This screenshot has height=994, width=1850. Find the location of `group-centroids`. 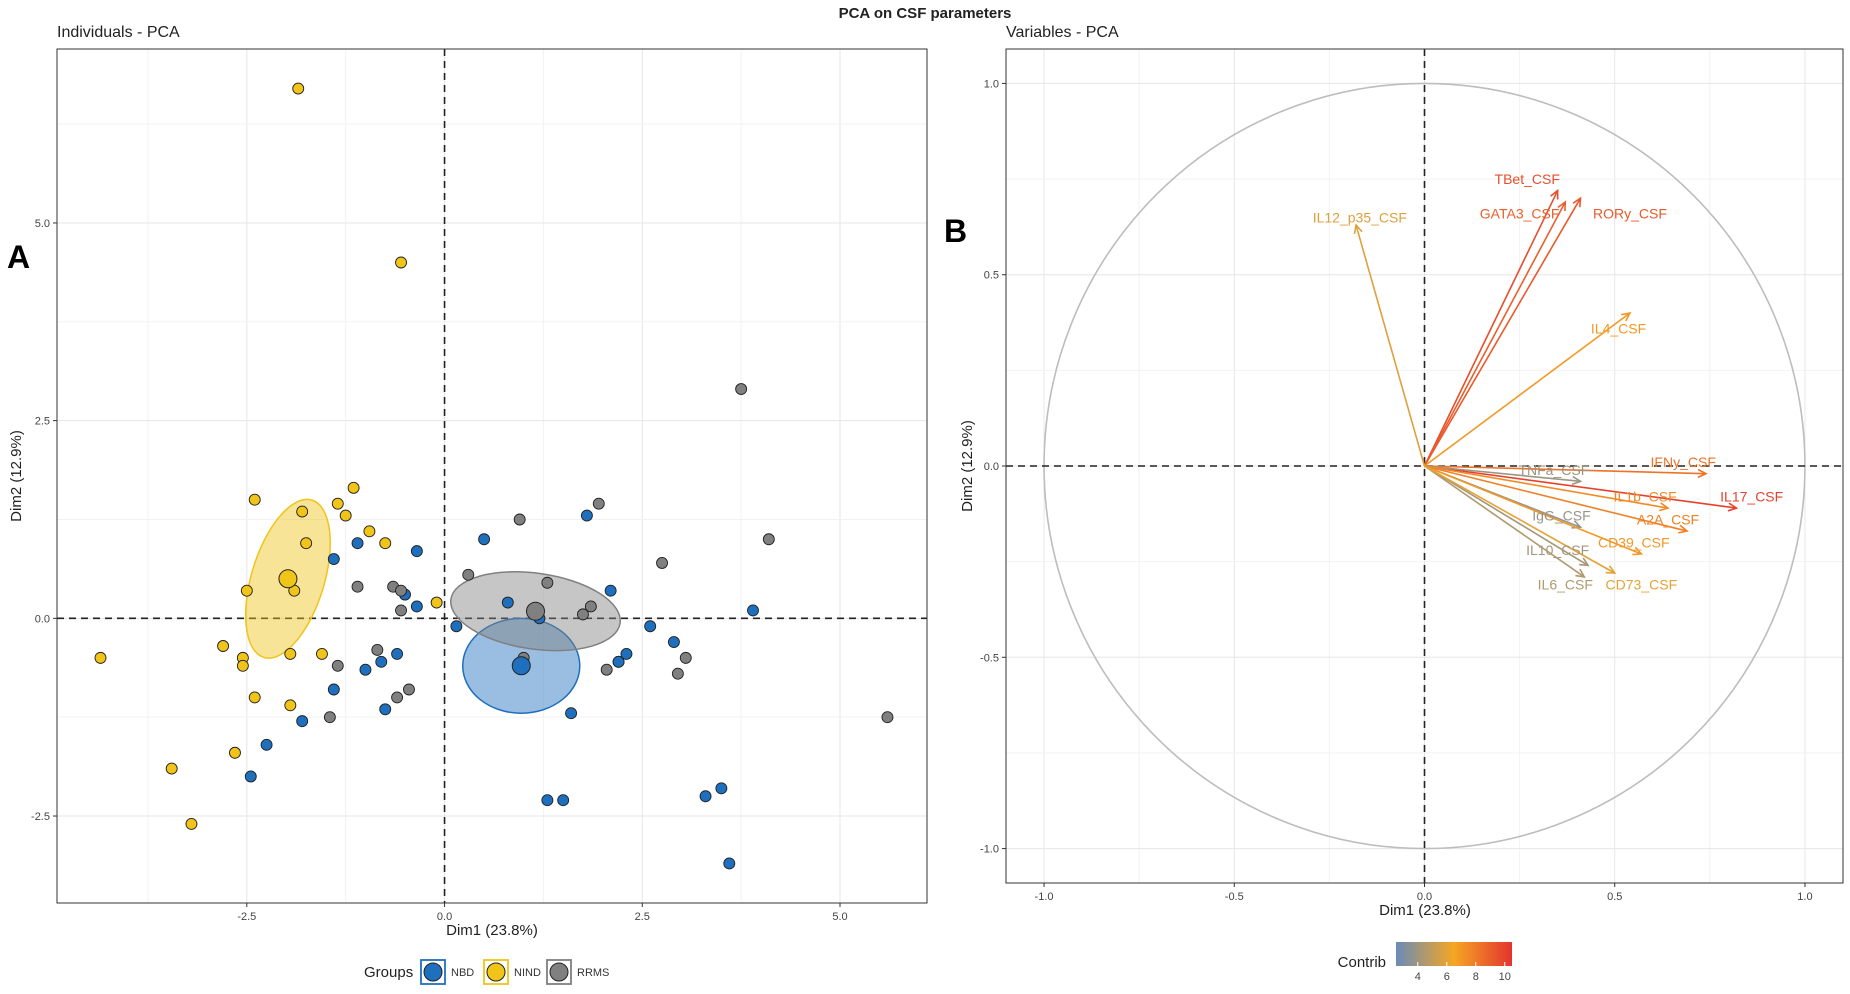

group-centroids is located at coordinates (411, 622).